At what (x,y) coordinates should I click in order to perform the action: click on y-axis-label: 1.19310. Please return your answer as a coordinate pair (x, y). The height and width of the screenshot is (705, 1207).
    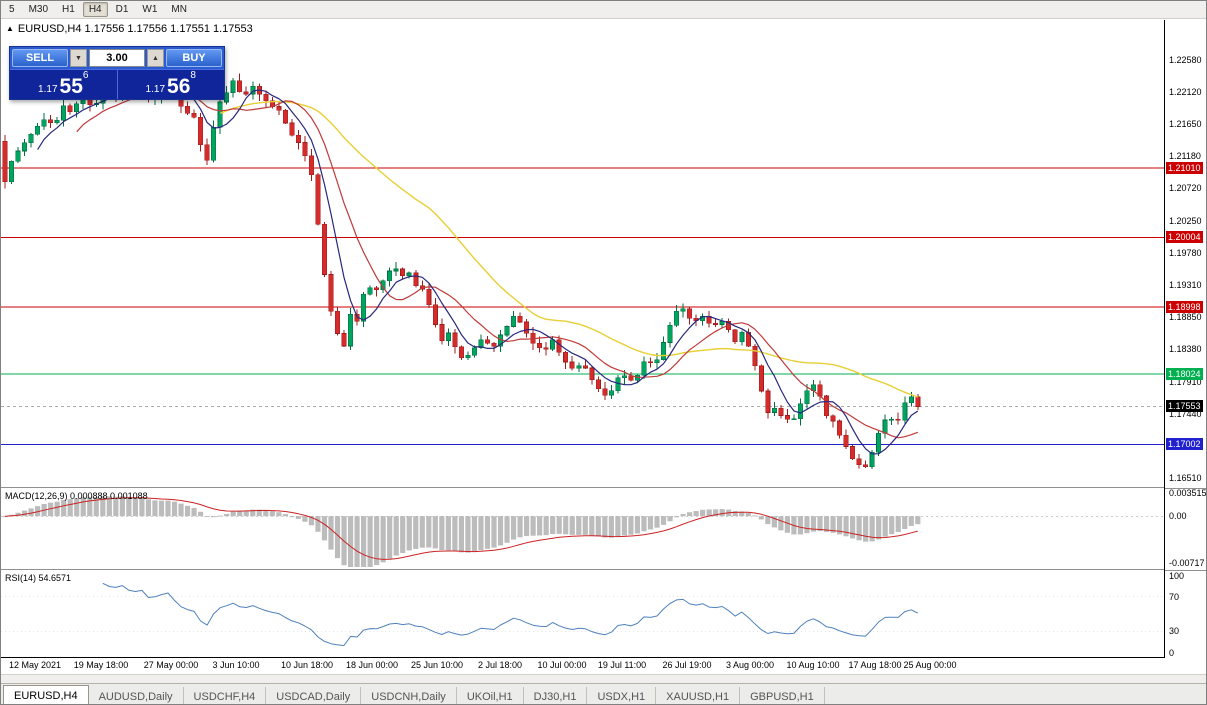
    Looking at the image, I should click on (1185, 285).